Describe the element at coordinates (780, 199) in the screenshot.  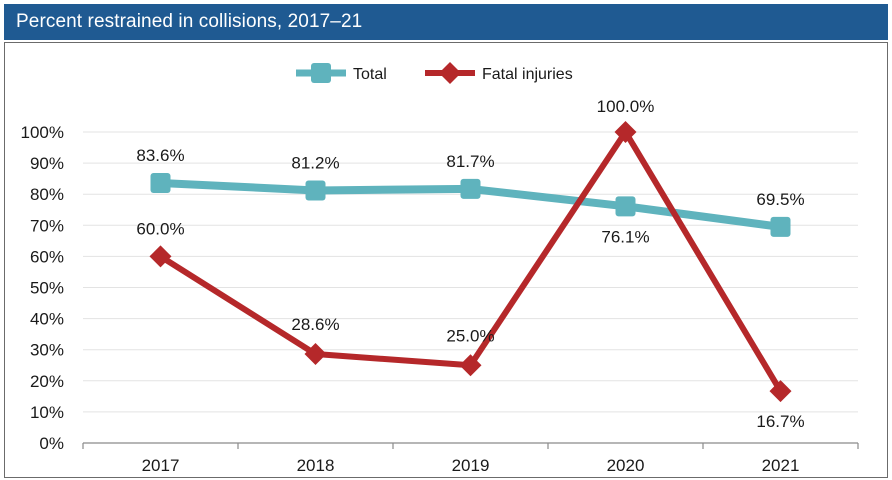
I see `data-label: 69.5%` at that location.